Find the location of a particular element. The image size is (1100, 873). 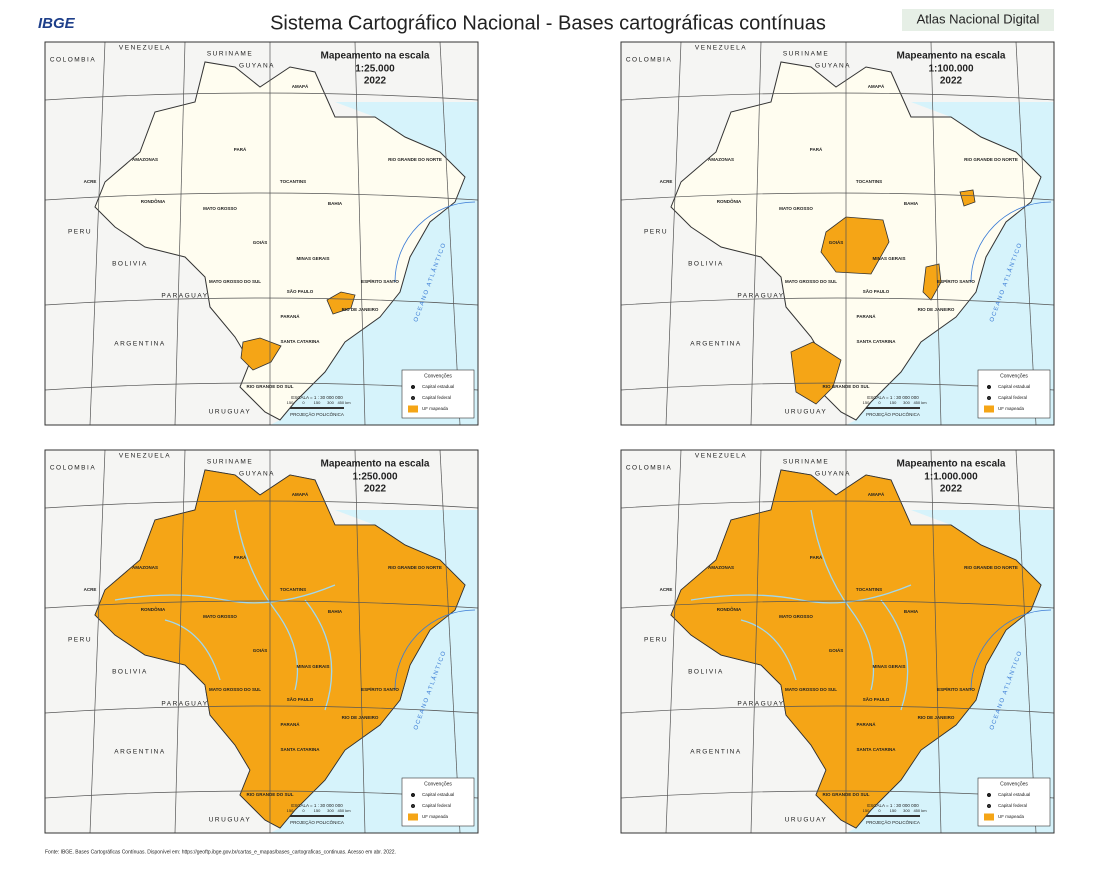

map-scale: 1:100.000 is located at coordinates (950, 69).